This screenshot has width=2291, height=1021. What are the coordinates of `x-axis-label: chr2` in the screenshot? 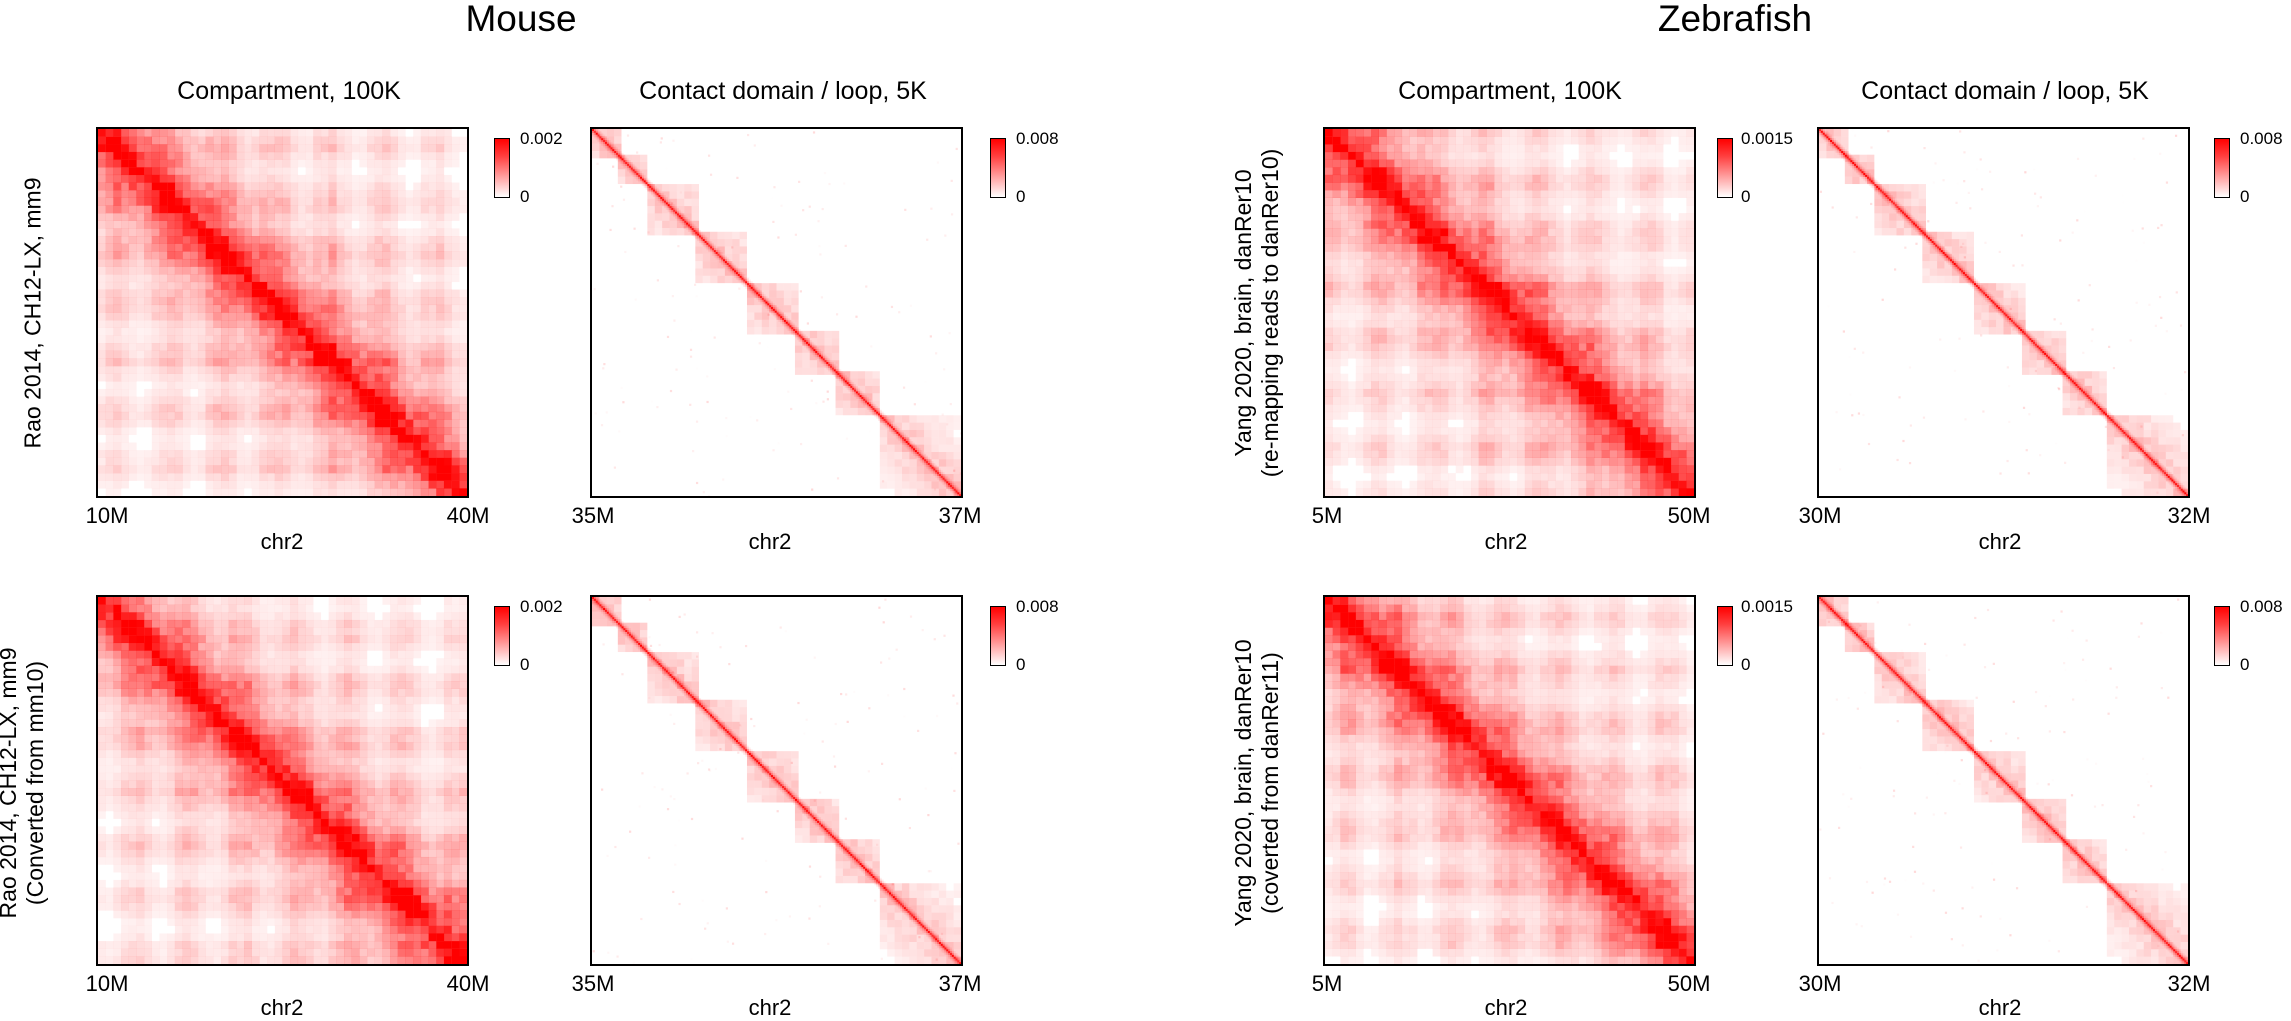 It's located at (282, 542).